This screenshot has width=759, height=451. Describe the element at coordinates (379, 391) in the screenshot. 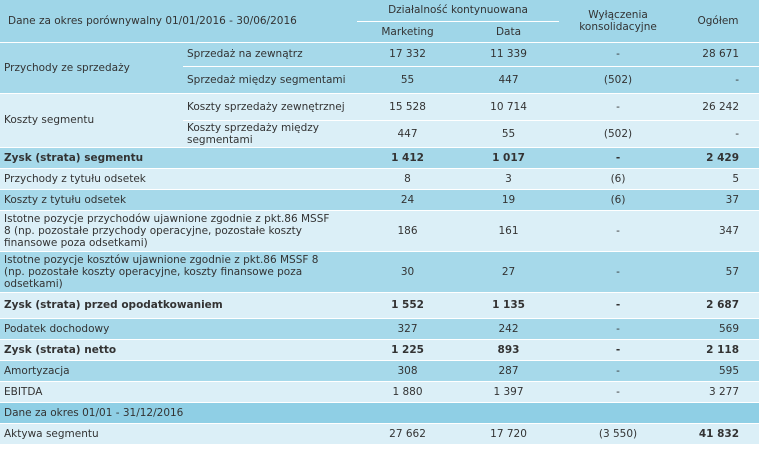

I see `table-row: EBITDA 1 880 1 397 - 3 277` at that location.